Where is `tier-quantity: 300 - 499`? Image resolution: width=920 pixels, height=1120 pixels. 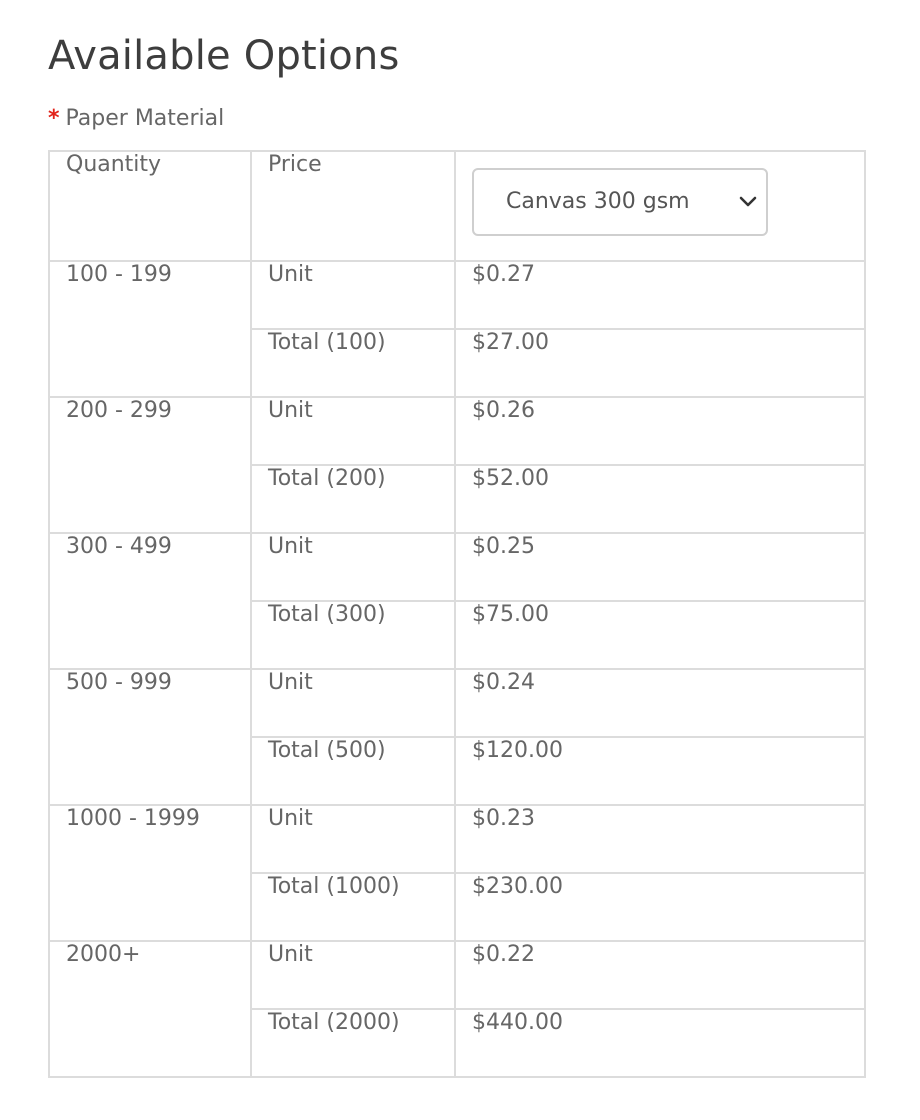
tier-quantity: 300 - 499 is located at coordinates (150, 601).